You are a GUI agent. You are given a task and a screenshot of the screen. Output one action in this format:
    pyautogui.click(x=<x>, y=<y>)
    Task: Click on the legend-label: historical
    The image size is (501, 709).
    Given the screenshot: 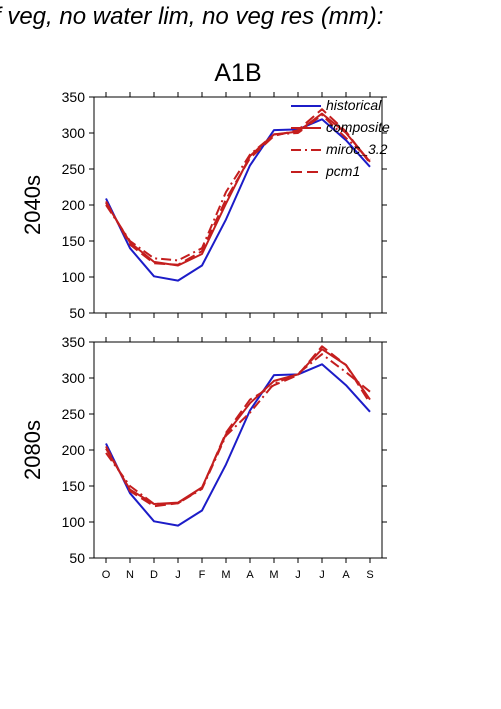 What is the action you would take?
    pyautogui.click(x=354, y=105)
    